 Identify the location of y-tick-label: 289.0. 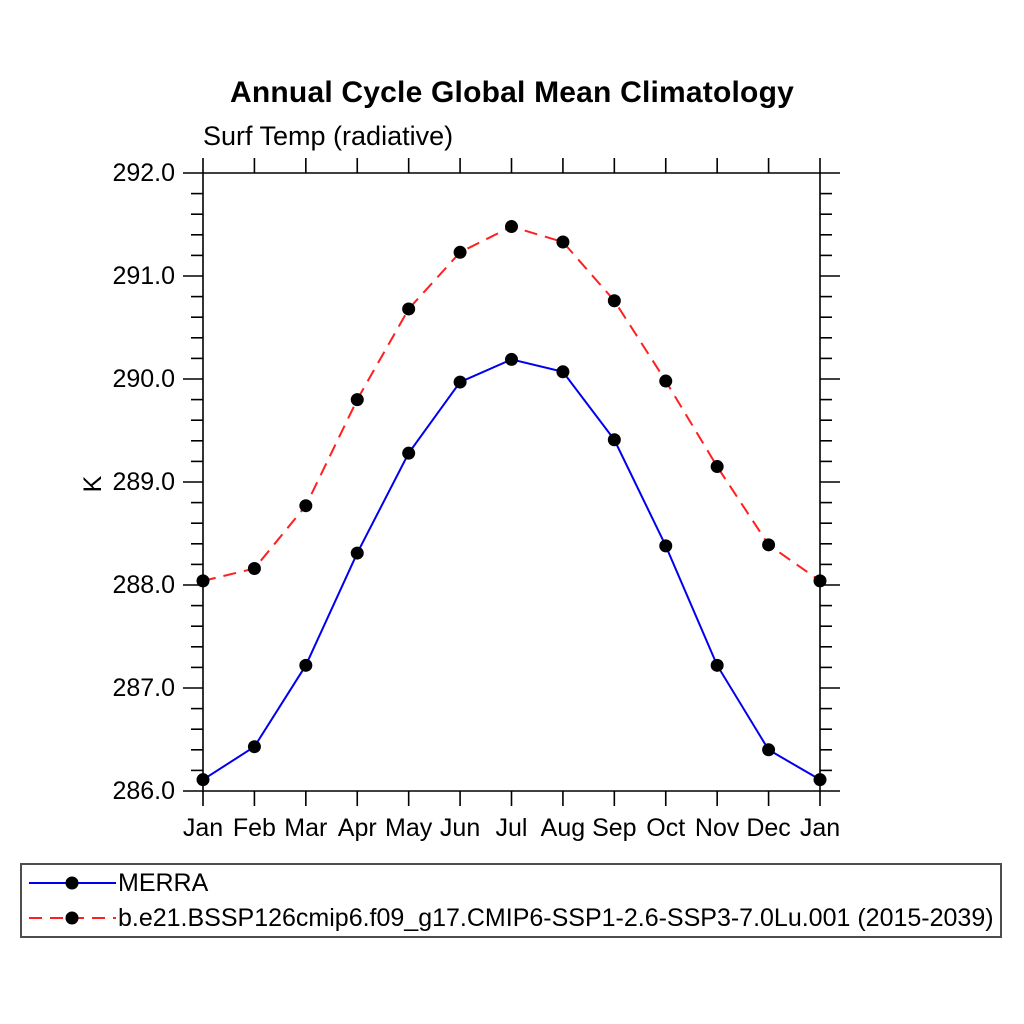
(143, 482).